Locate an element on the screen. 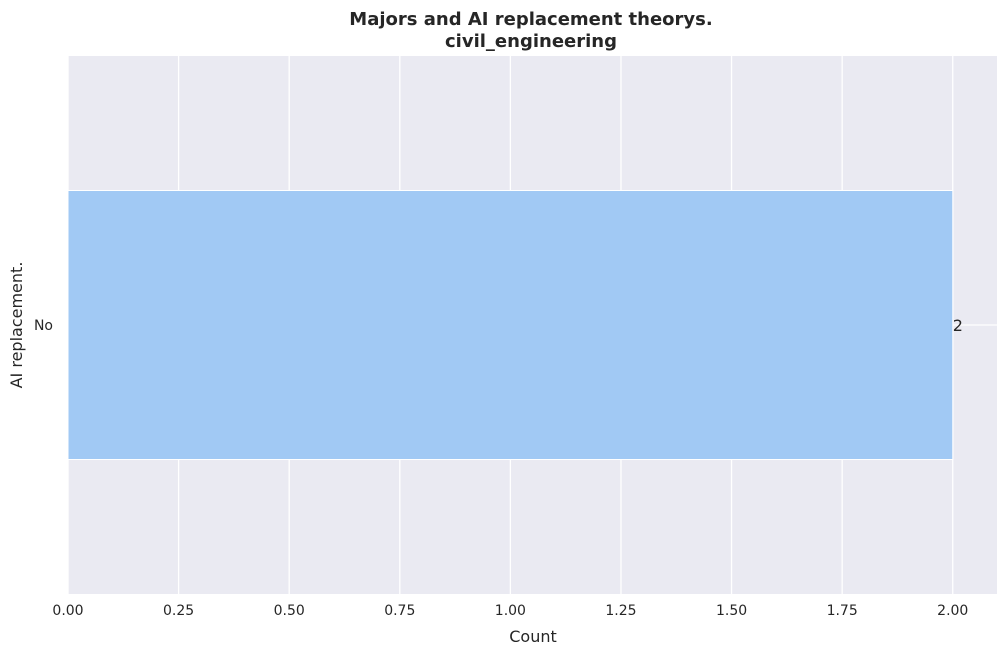  bar-value-label: 2 is located at coordinates (958, 325).